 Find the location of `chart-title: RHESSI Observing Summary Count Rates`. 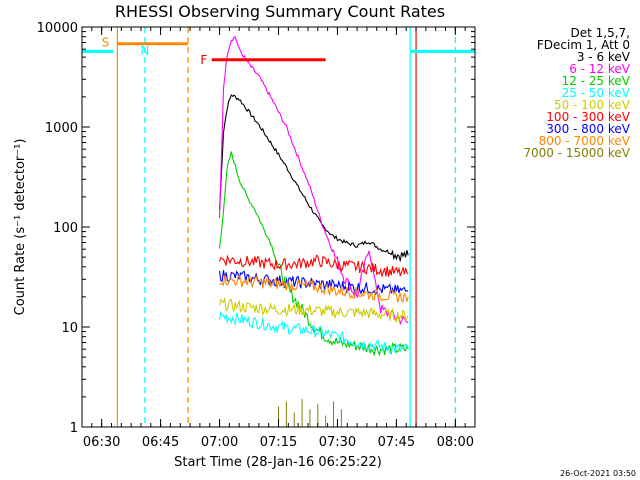

chart-title: RHESSI Observing Summary Count Rates is located at coordinates (280, 11).